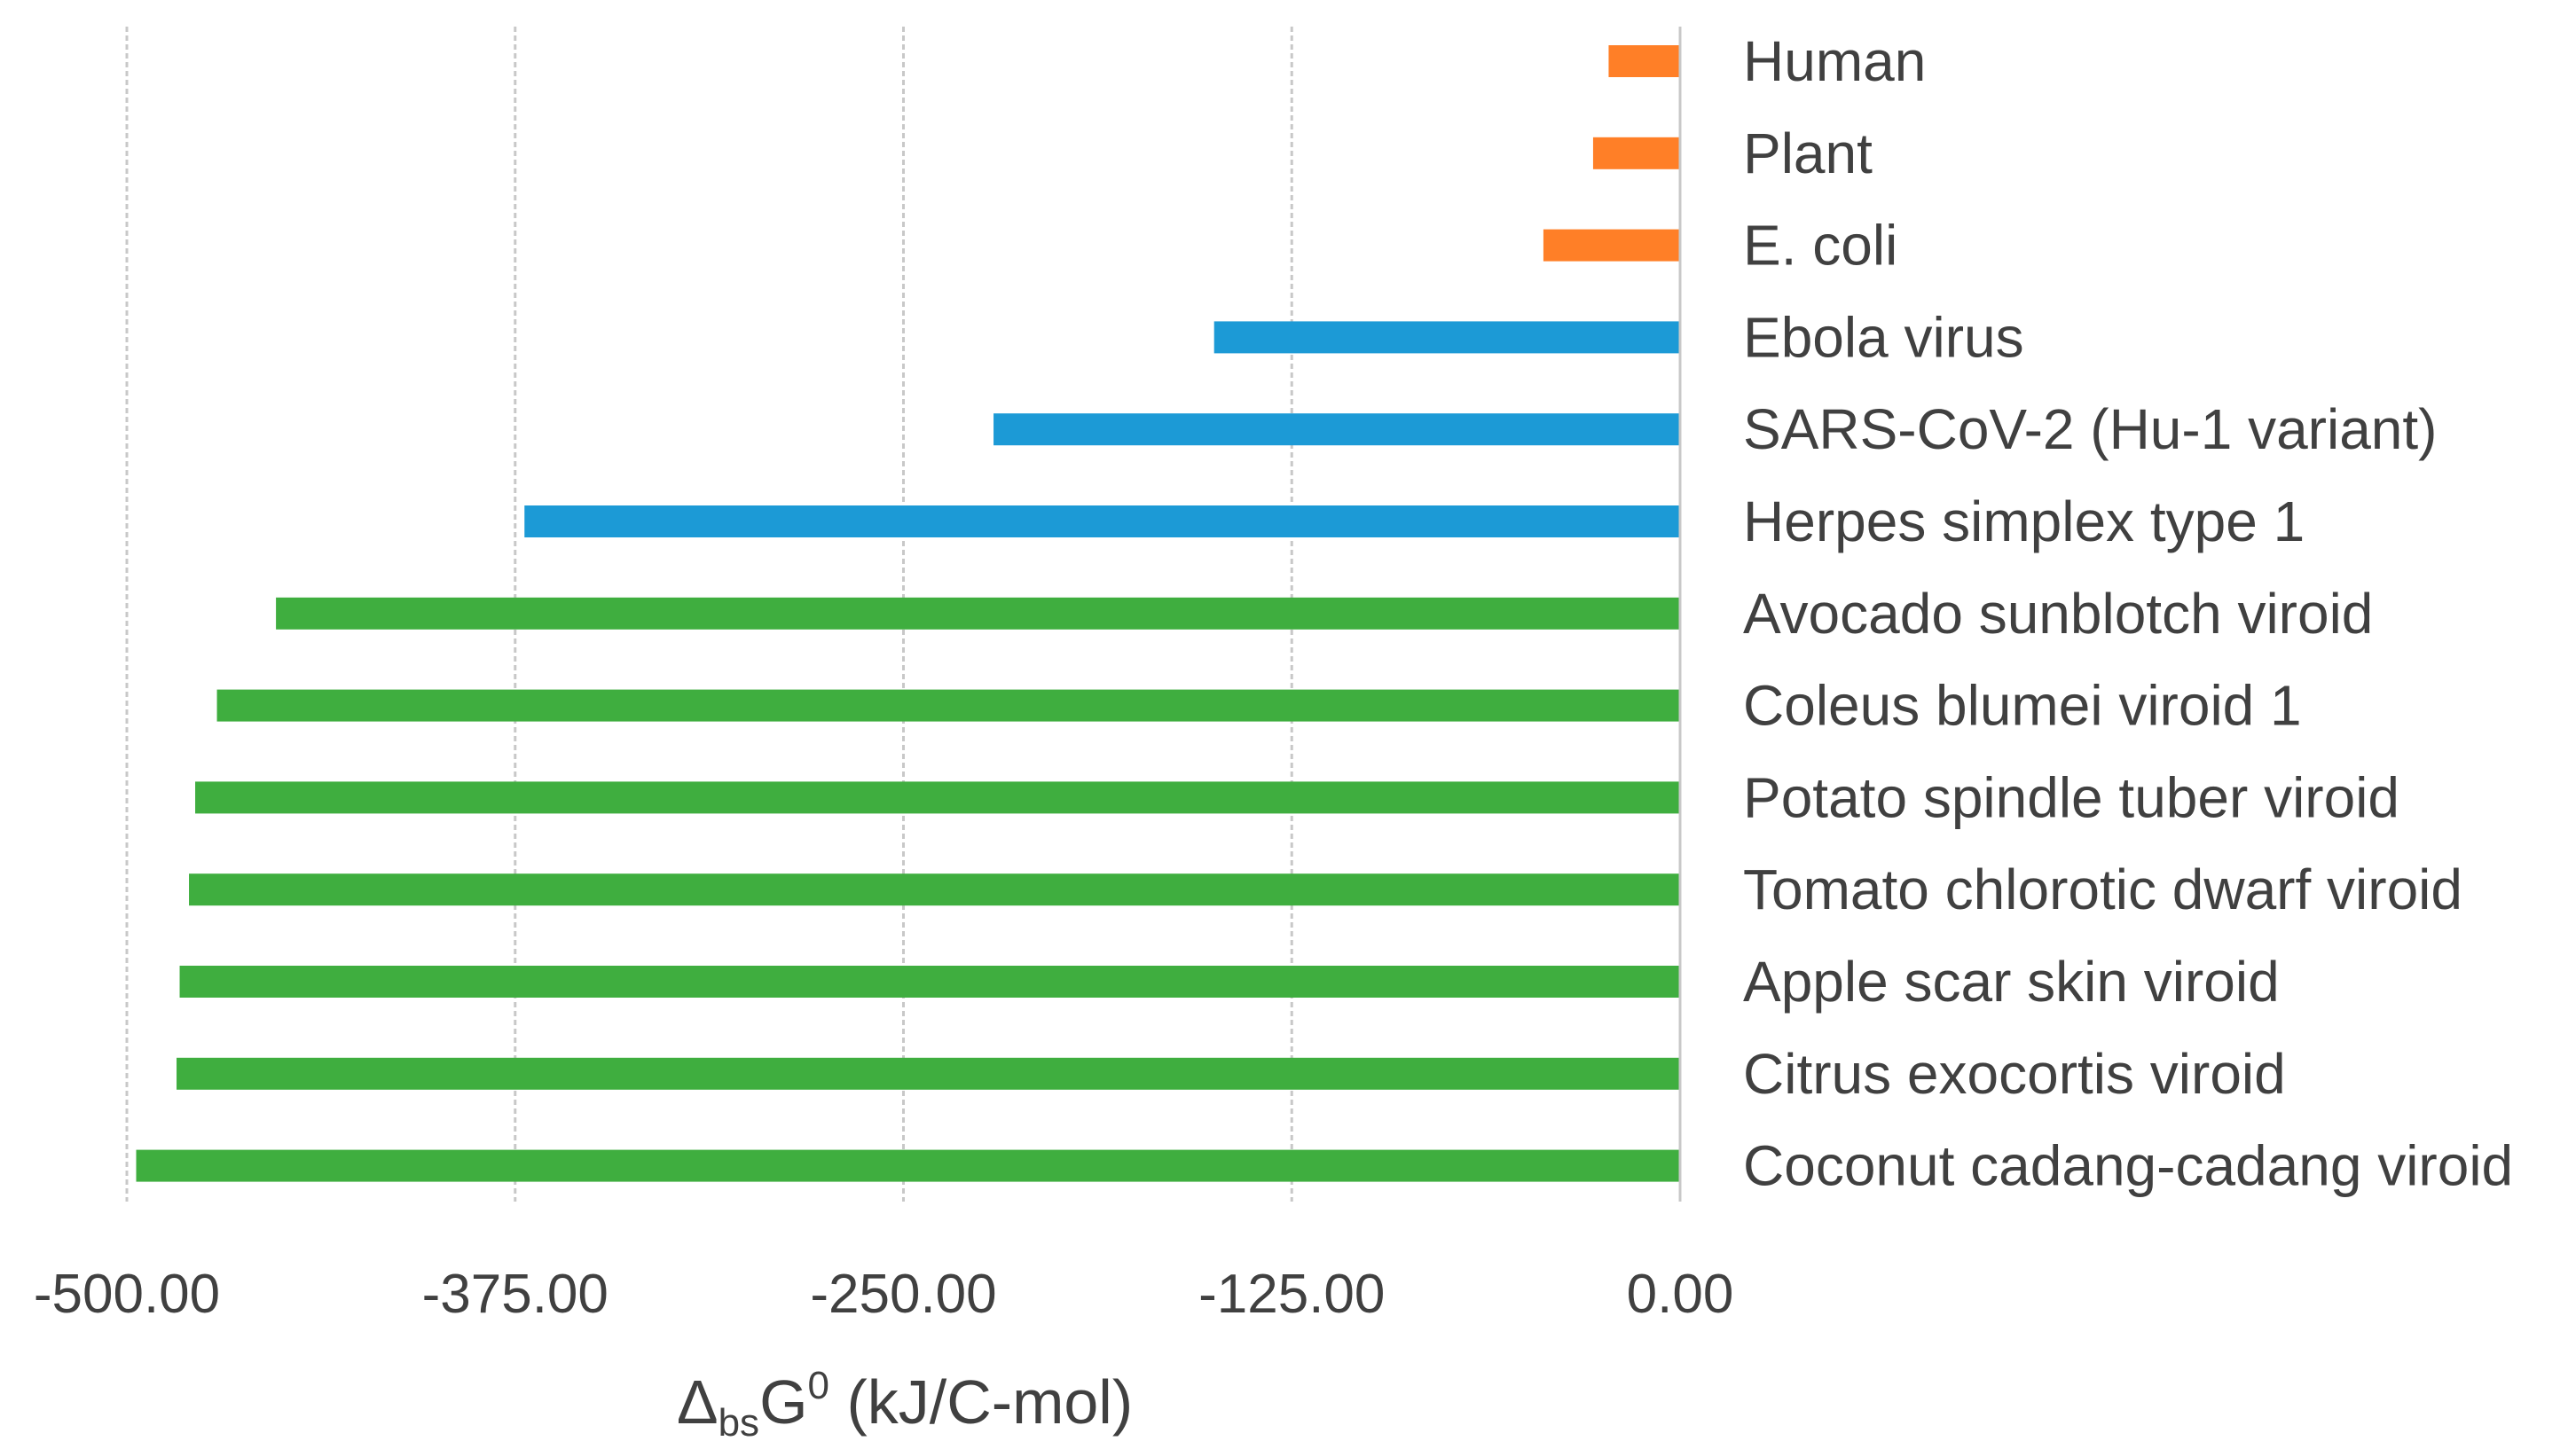 Image resolution: width=2576 pixels, height=1449 pixels. Describe the element at coordinates (818, 1385) in the screenshot. I see `x-axis-title-superscript: 0` at that location.